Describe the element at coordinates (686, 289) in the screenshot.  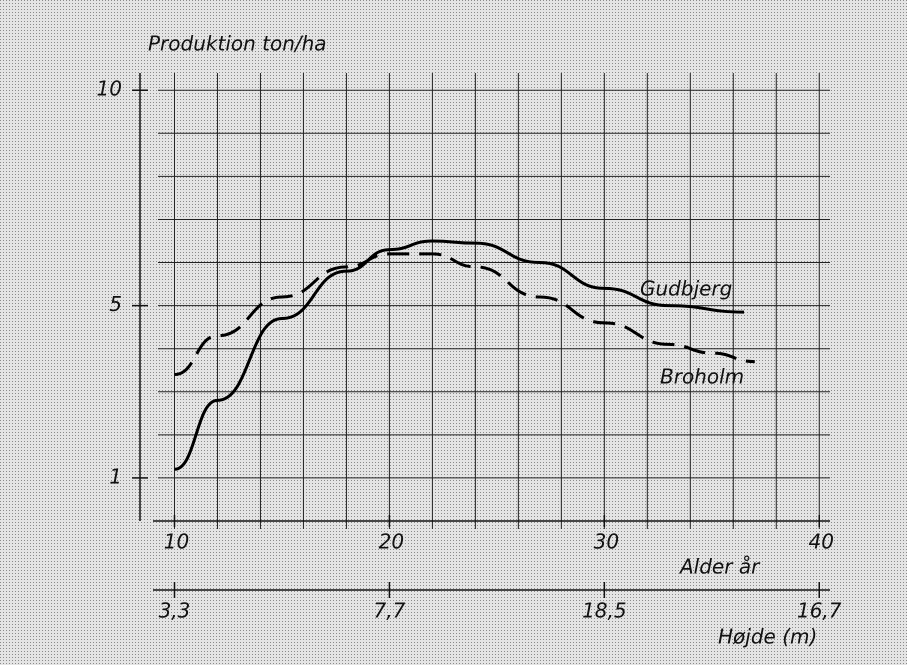
I see `series-label: Gudbjerg` at that location.